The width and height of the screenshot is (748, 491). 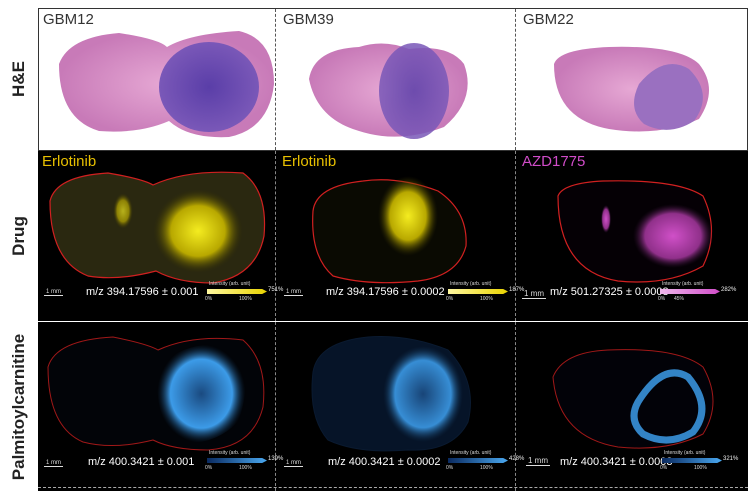 I want to click on row-label-palmitoylcarnitine: Palmitoylcarnitine, so click(x=19, y=406).